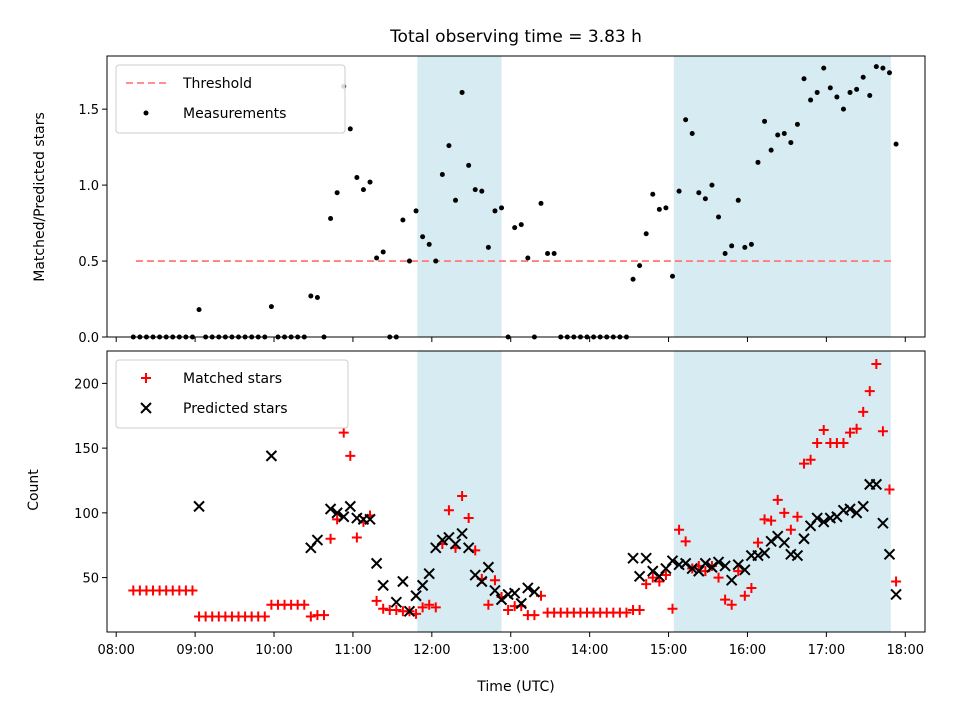  I want to click on x-tick-label: 11:00, so click(352, 650).